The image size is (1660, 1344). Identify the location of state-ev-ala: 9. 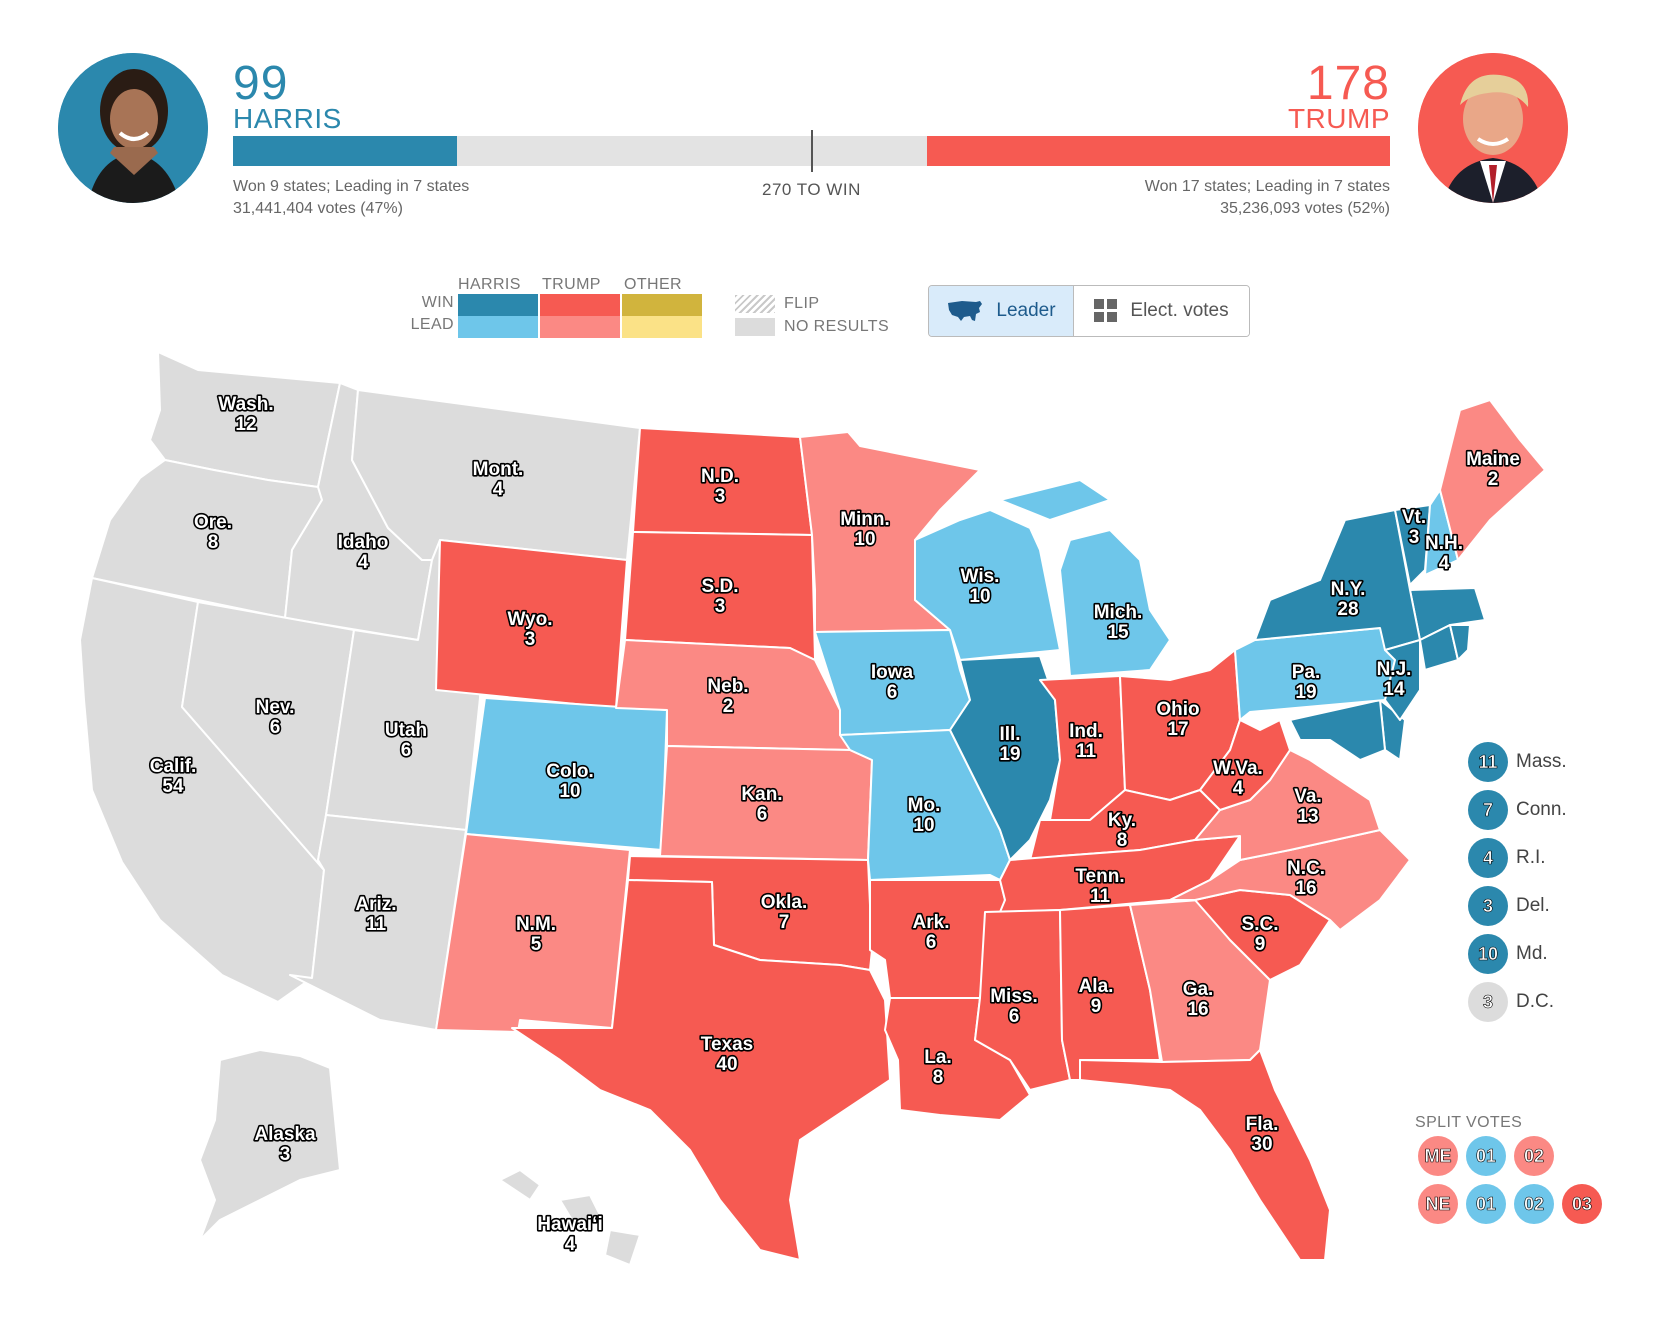
(1096, 1006).